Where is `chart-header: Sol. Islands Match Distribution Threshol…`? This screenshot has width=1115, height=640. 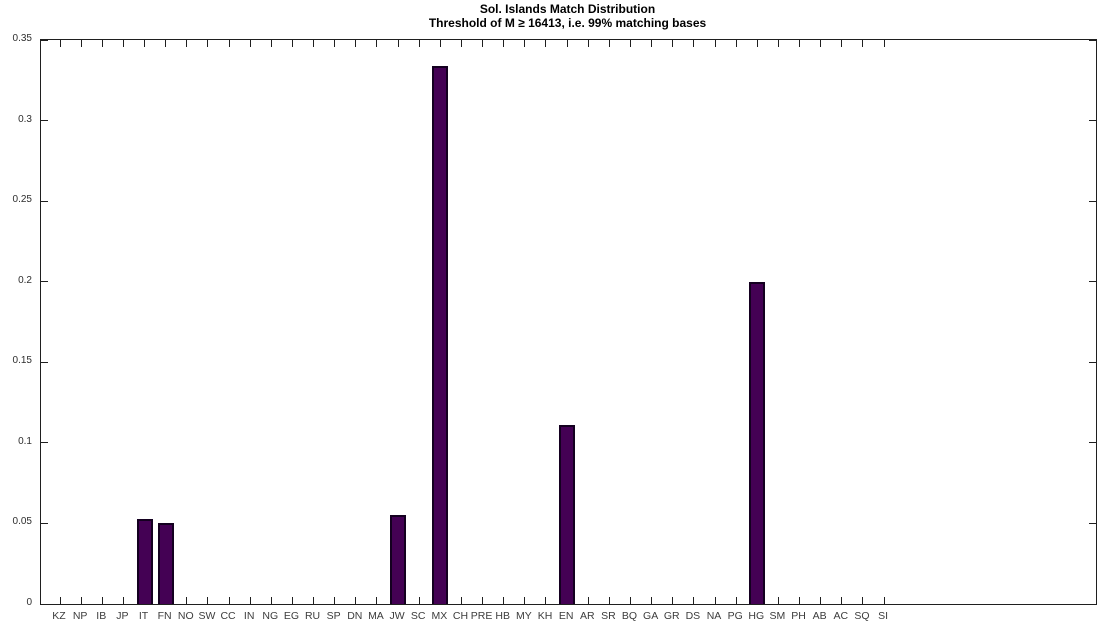 chart-header: Sol. Islands Match Distribution Threshol… is located at coordinates (567, 16).